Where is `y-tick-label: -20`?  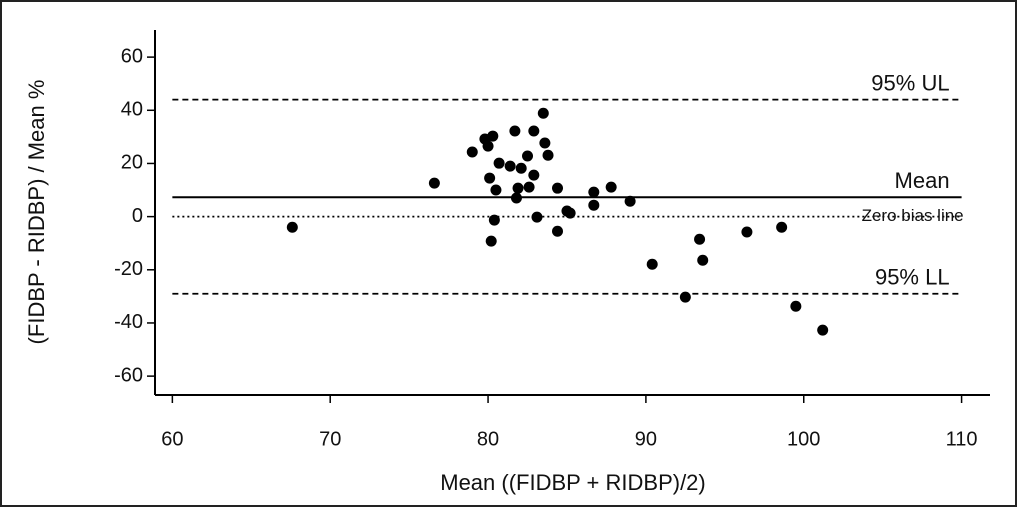 y-tick-label: -20 is located at coordinates (128, 269).